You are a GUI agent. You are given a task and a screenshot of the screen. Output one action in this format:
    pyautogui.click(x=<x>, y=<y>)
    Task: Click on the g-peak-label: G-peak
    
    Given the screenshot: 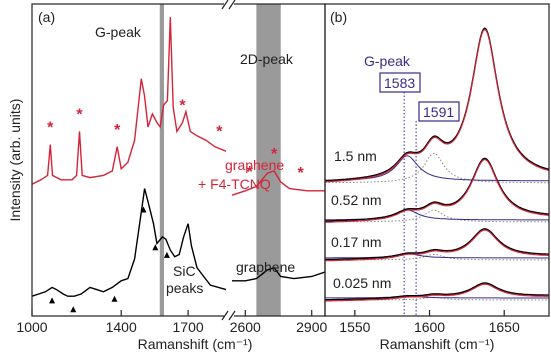 What is the action you would take?
    pyautogui.click(x=118, y=32)
    